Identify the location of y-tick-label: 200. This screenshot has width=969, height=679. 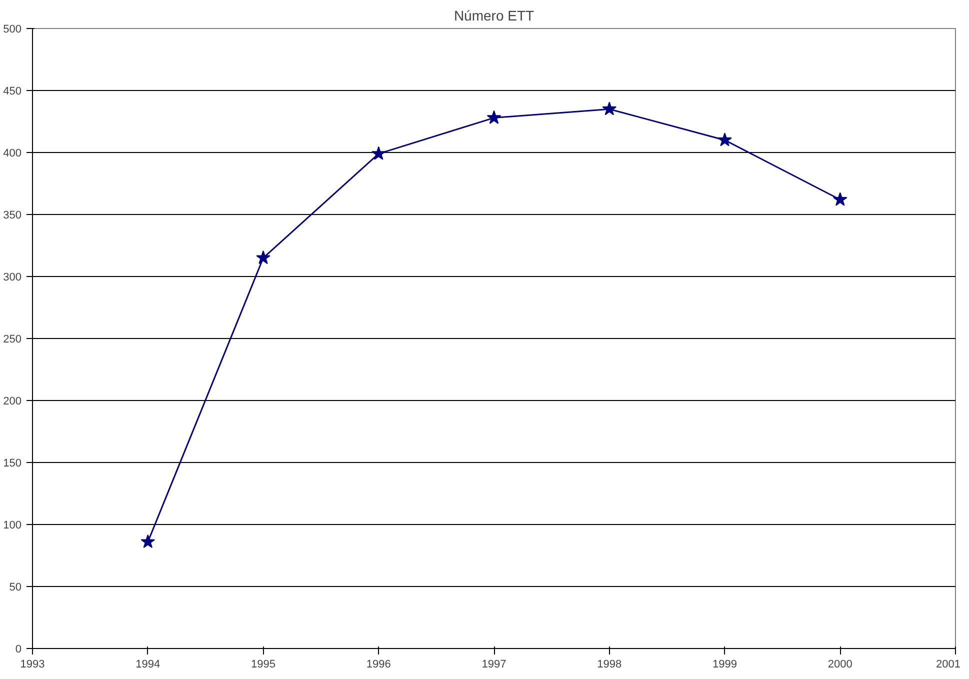
(12, 402).